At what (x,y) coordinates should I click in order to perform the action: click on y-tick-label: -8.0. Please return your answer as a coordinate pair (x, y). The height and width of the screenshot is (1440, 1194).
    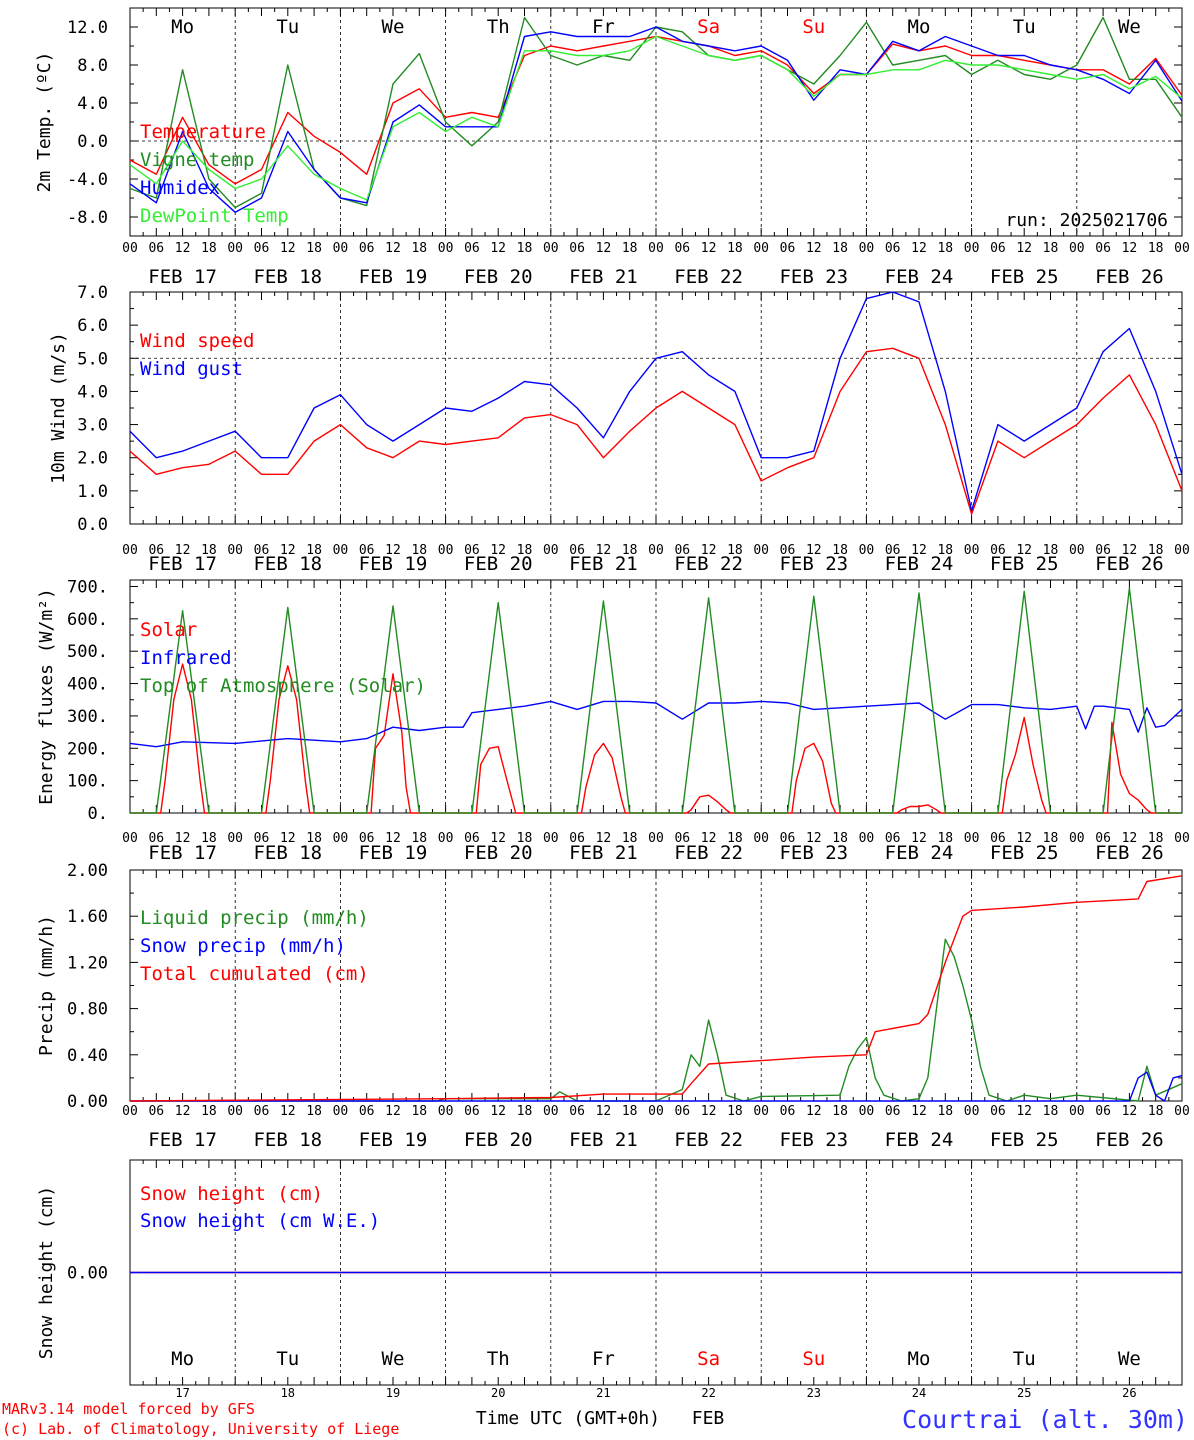
    Looking at the image, I should click on (87, 218).